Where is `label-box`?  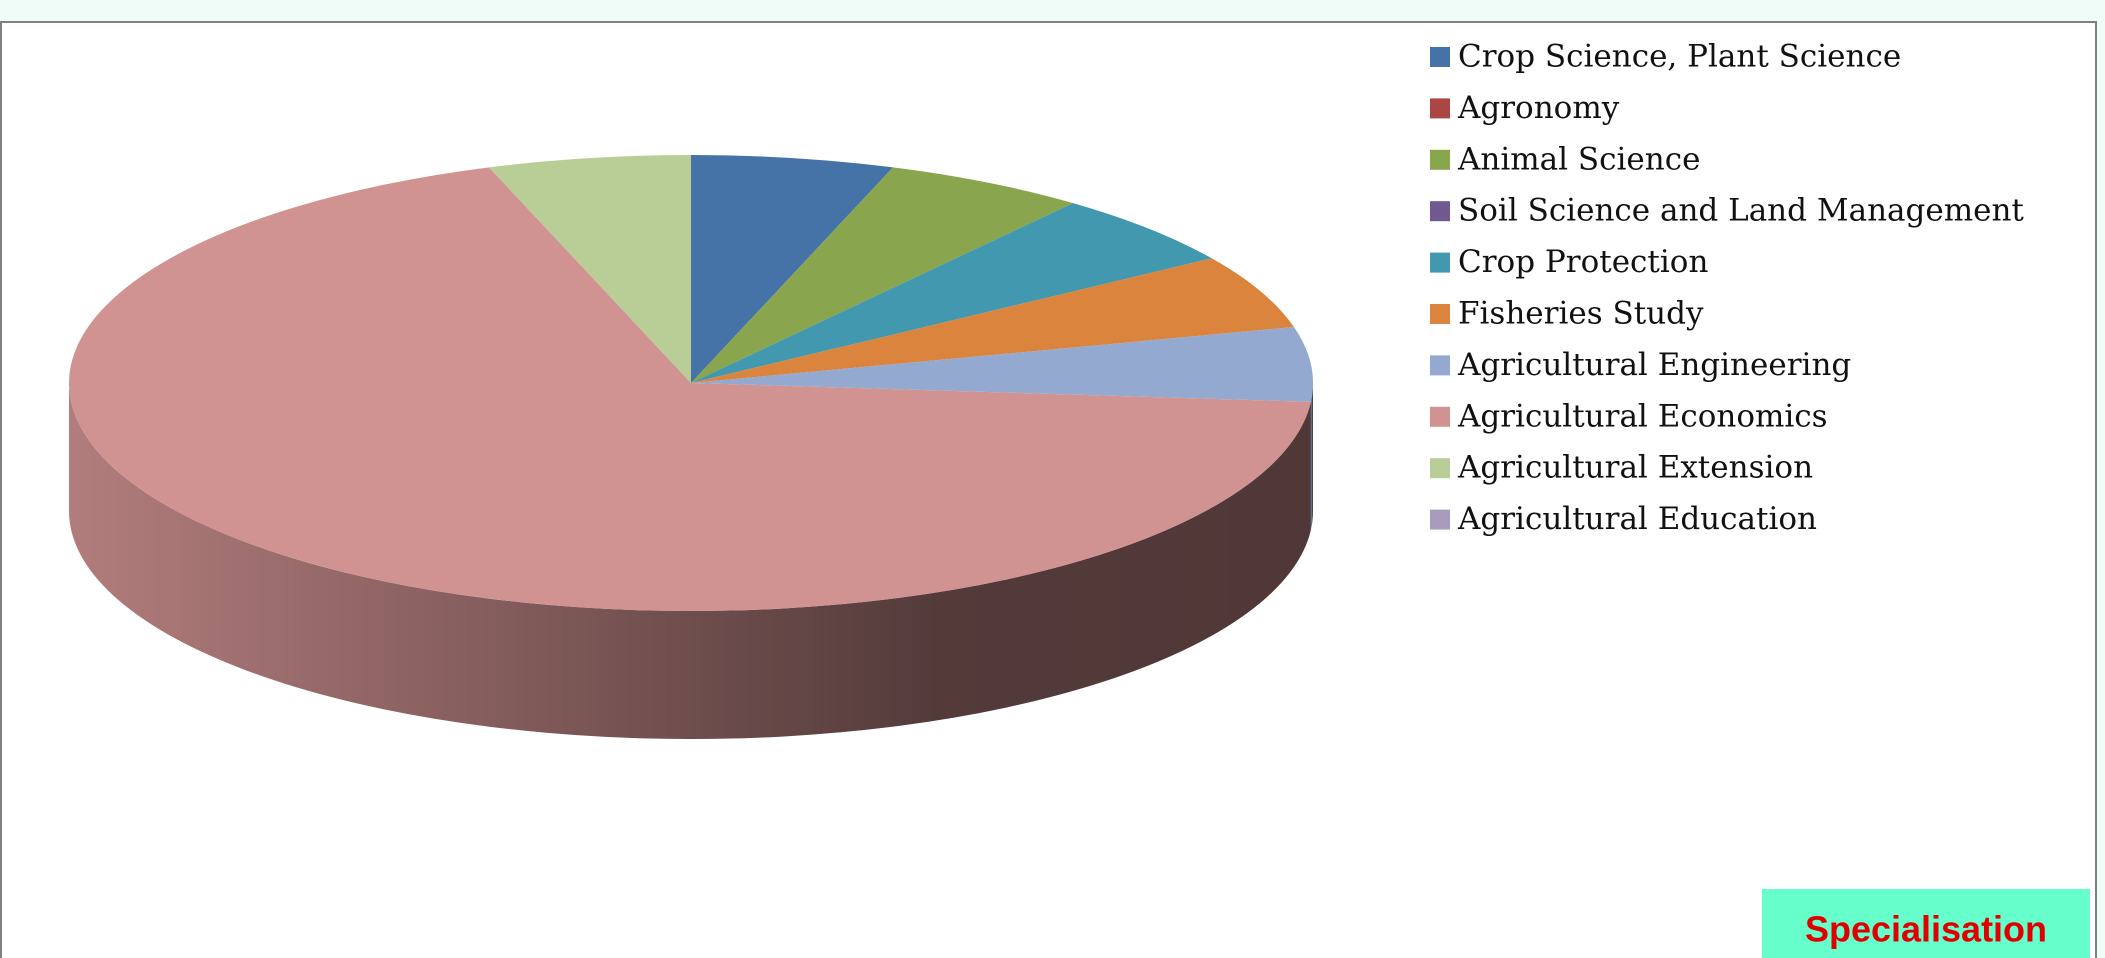
label-box is located at coordinates (1926, 923).